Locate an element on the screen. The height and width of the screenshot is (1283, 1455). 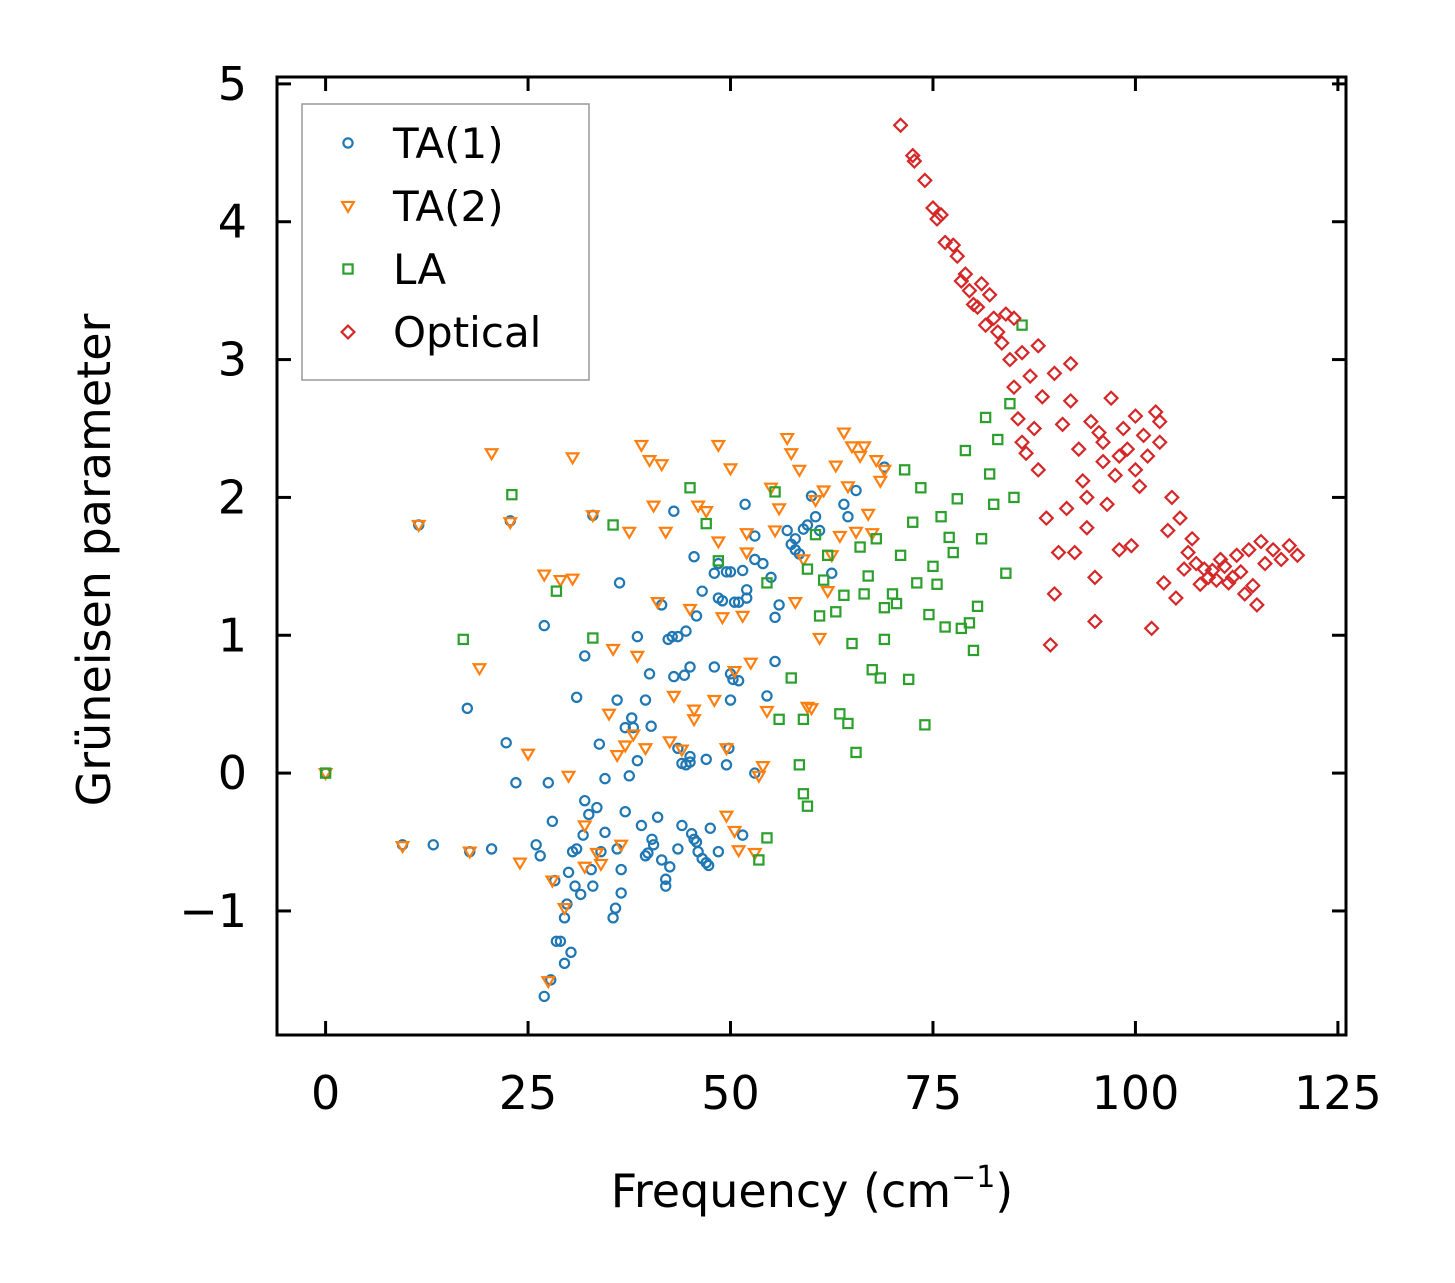
y-tick-label: 1 is located at coordinates (232, 635).